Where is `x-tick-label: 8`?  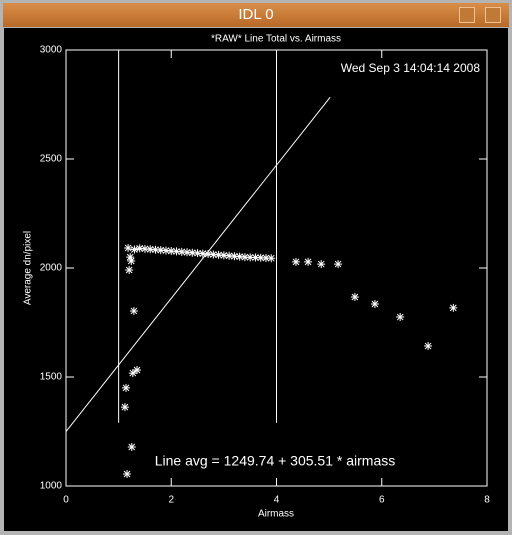 x-tick-label: 8 is located at coordinates (487, 500).